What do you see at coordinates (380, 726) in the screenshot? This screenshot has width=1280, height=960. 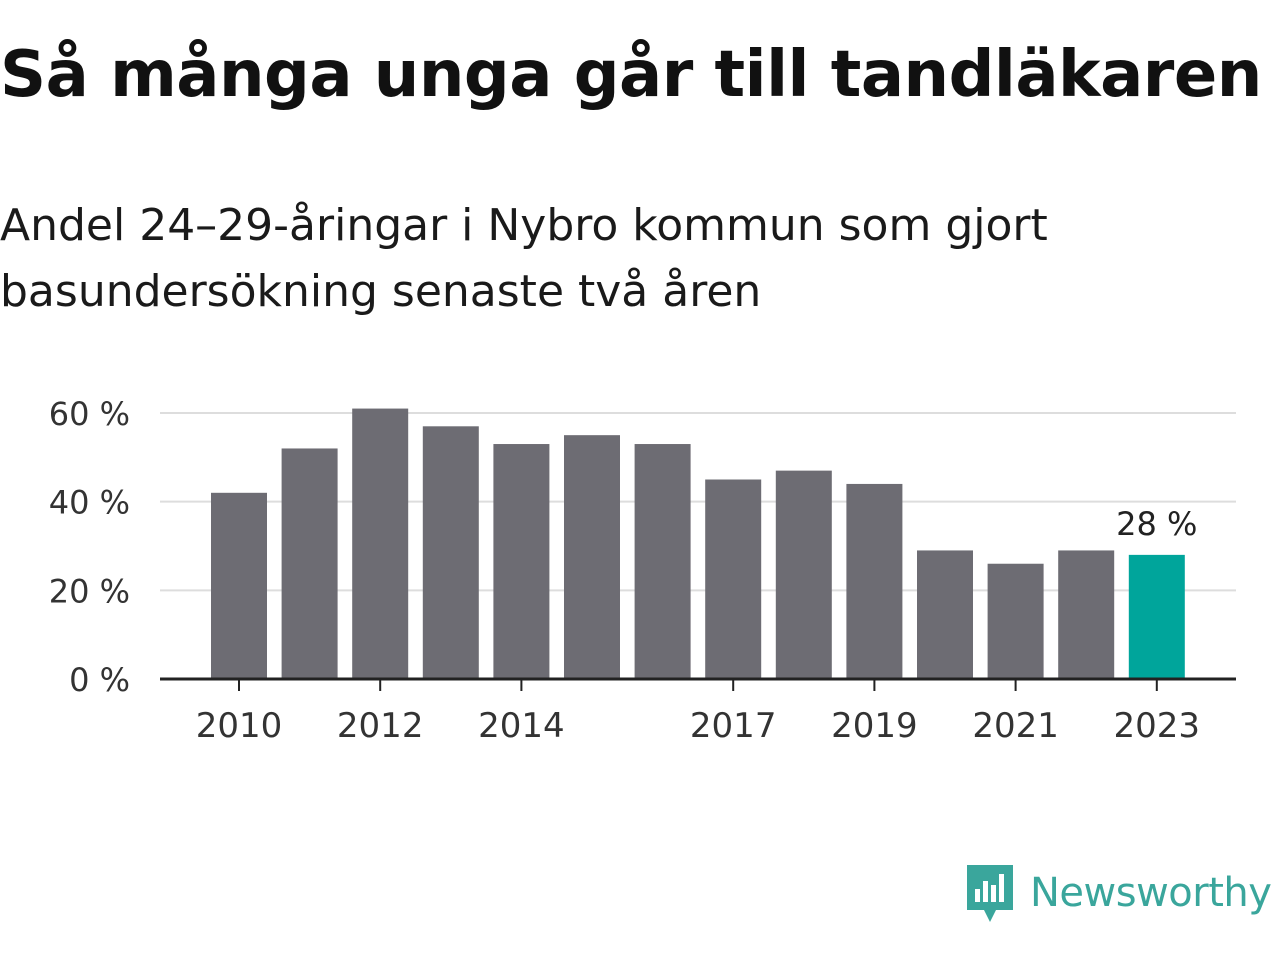 I see `x-tick-label: 2012` at bounding box center [380, 726].